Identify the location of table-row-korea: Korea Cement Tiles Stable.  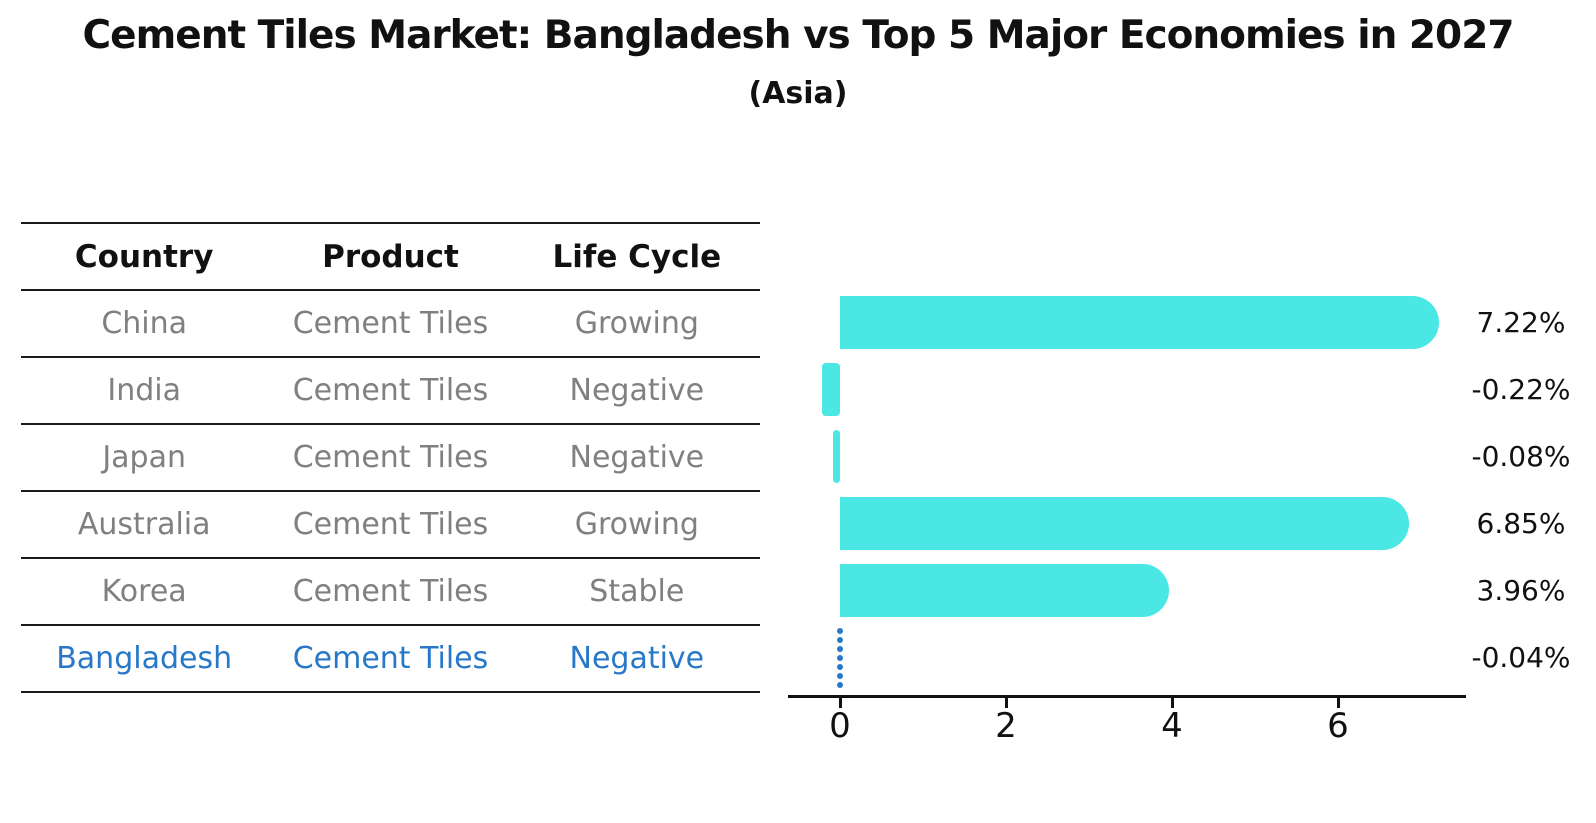
(390, 590).